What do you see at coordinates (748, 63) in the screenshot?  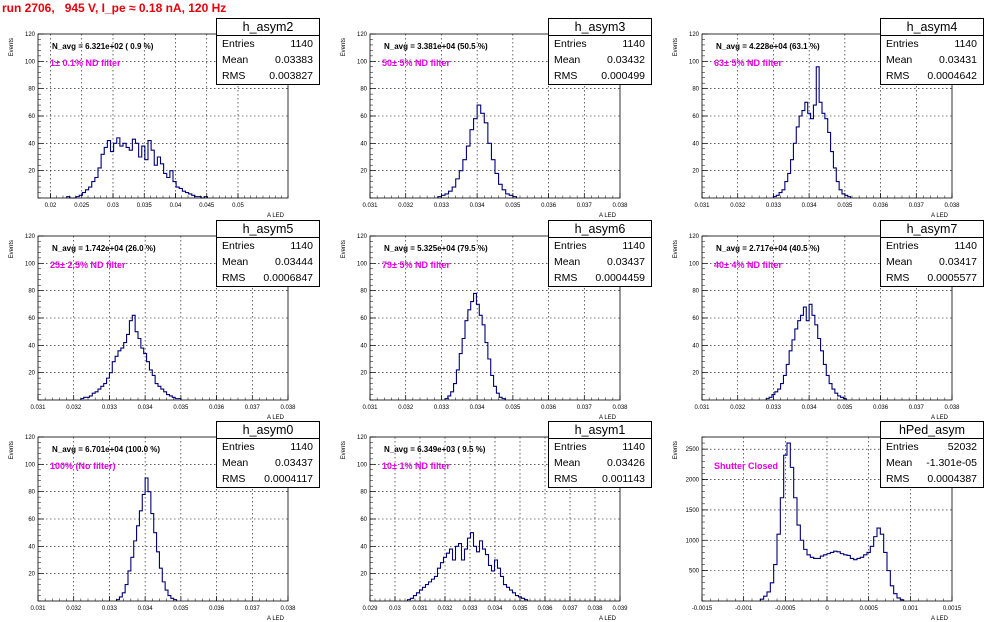 I see `filter-label: 63± 5% ND filter` at bounding box center [748, 63].